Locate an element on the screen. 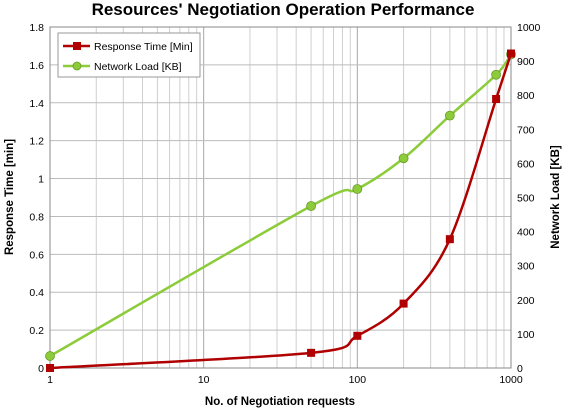 Image resolution: width=567 pixels, height=413 pixels. legend-label-network-load: Network Load [KB] is located at coordinates (138, 67).